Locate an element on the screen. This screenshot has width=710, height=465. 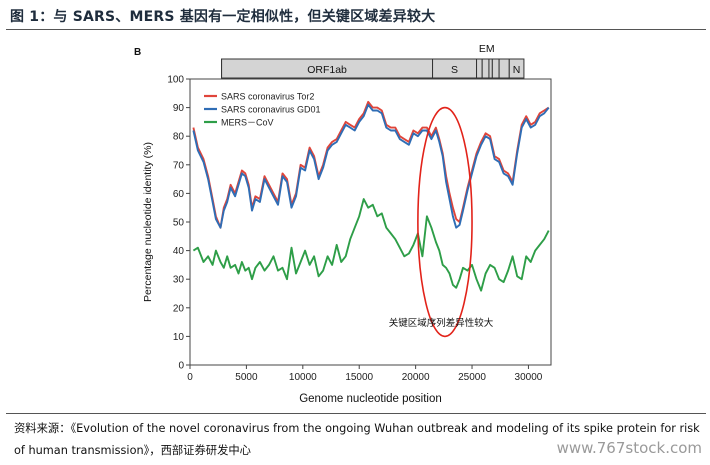
x-tick-label: 20000 is located at coordinates (416, 377).